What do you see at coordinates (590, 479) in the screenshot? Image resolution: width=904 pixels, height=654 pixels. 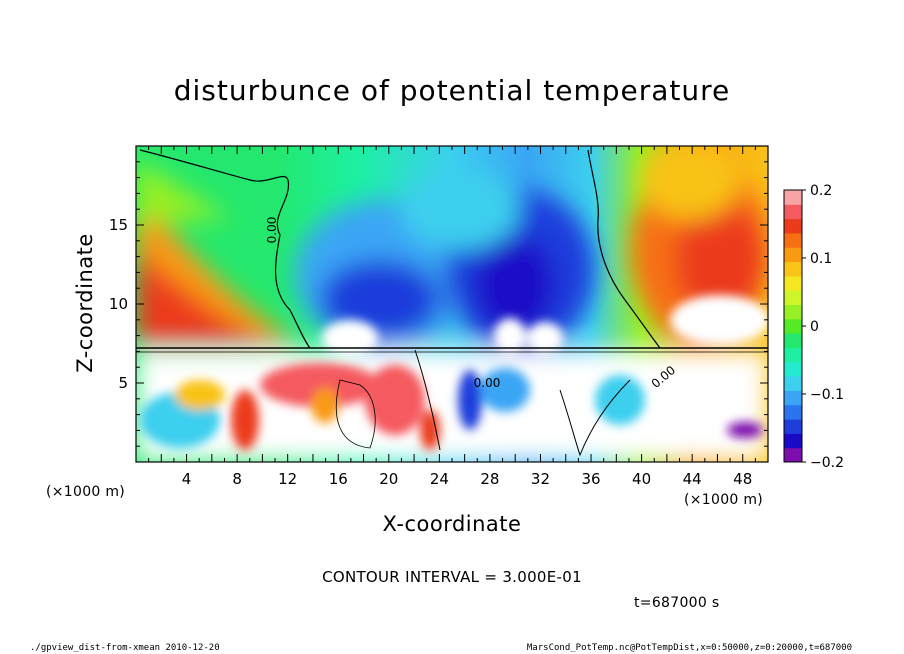 I see `x-tick-label: 36` at bounding box center [590, 479].